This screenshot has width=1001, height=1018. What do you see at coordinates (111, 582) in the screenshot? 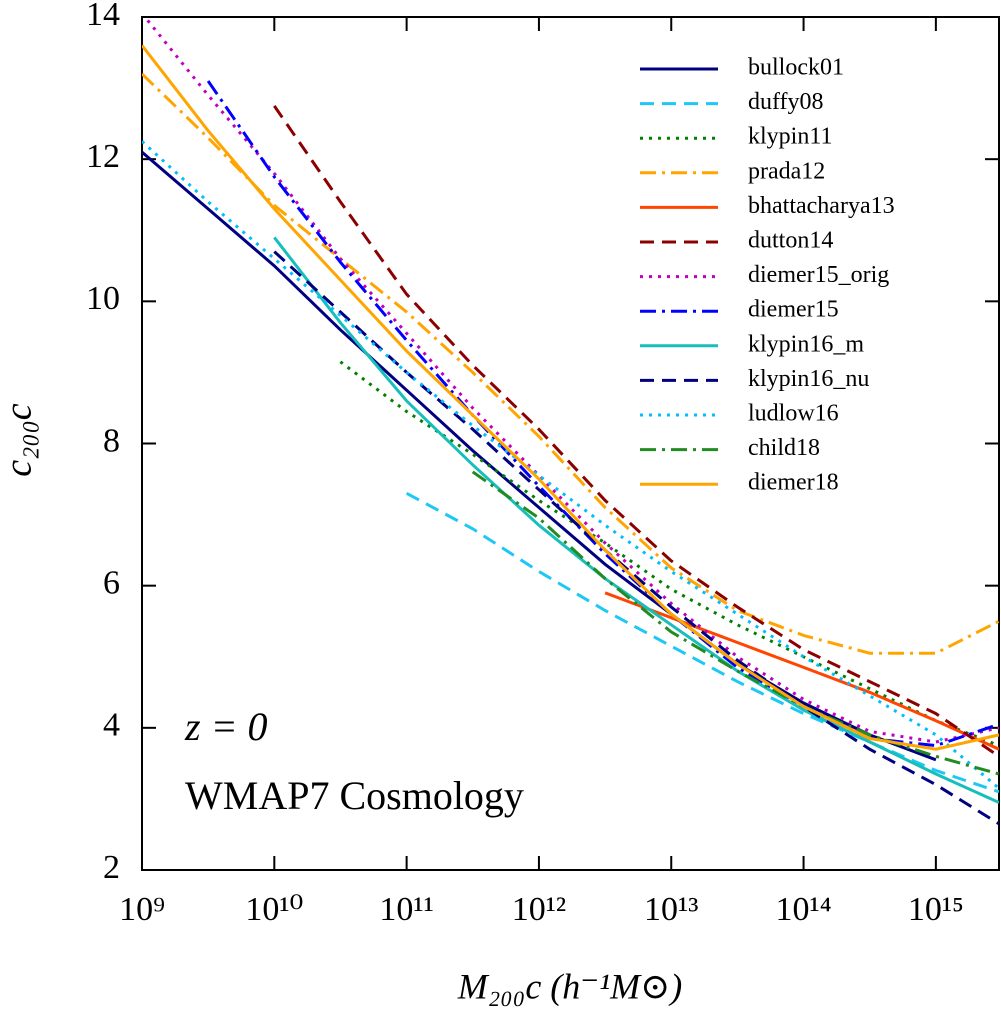
I see `y-tick-label: 6` at bounding box center [111, 582].